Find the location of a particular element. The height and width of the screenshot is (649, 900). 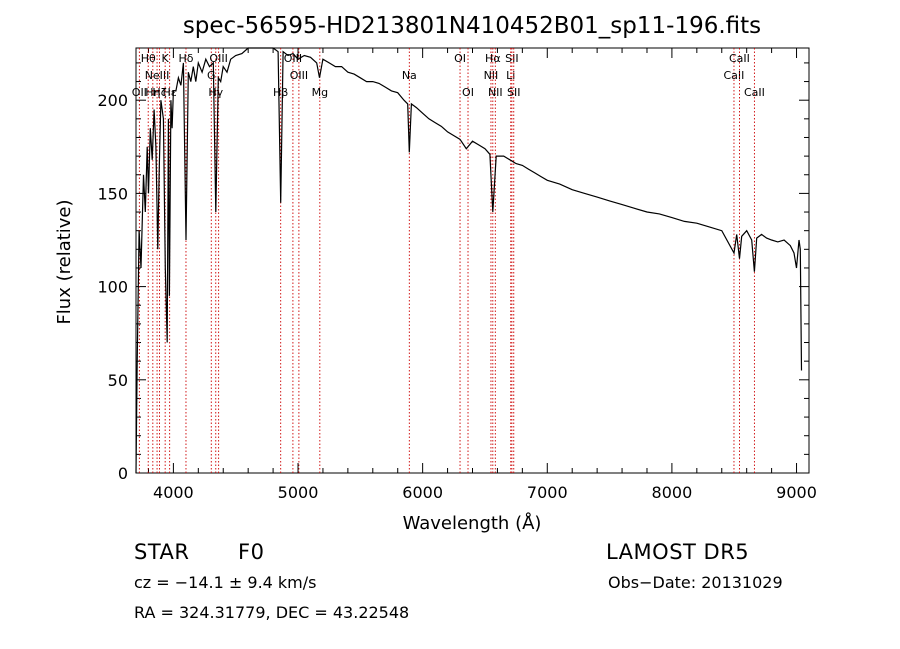

spectral-line-label: Na is located at coordinates (409, 75).